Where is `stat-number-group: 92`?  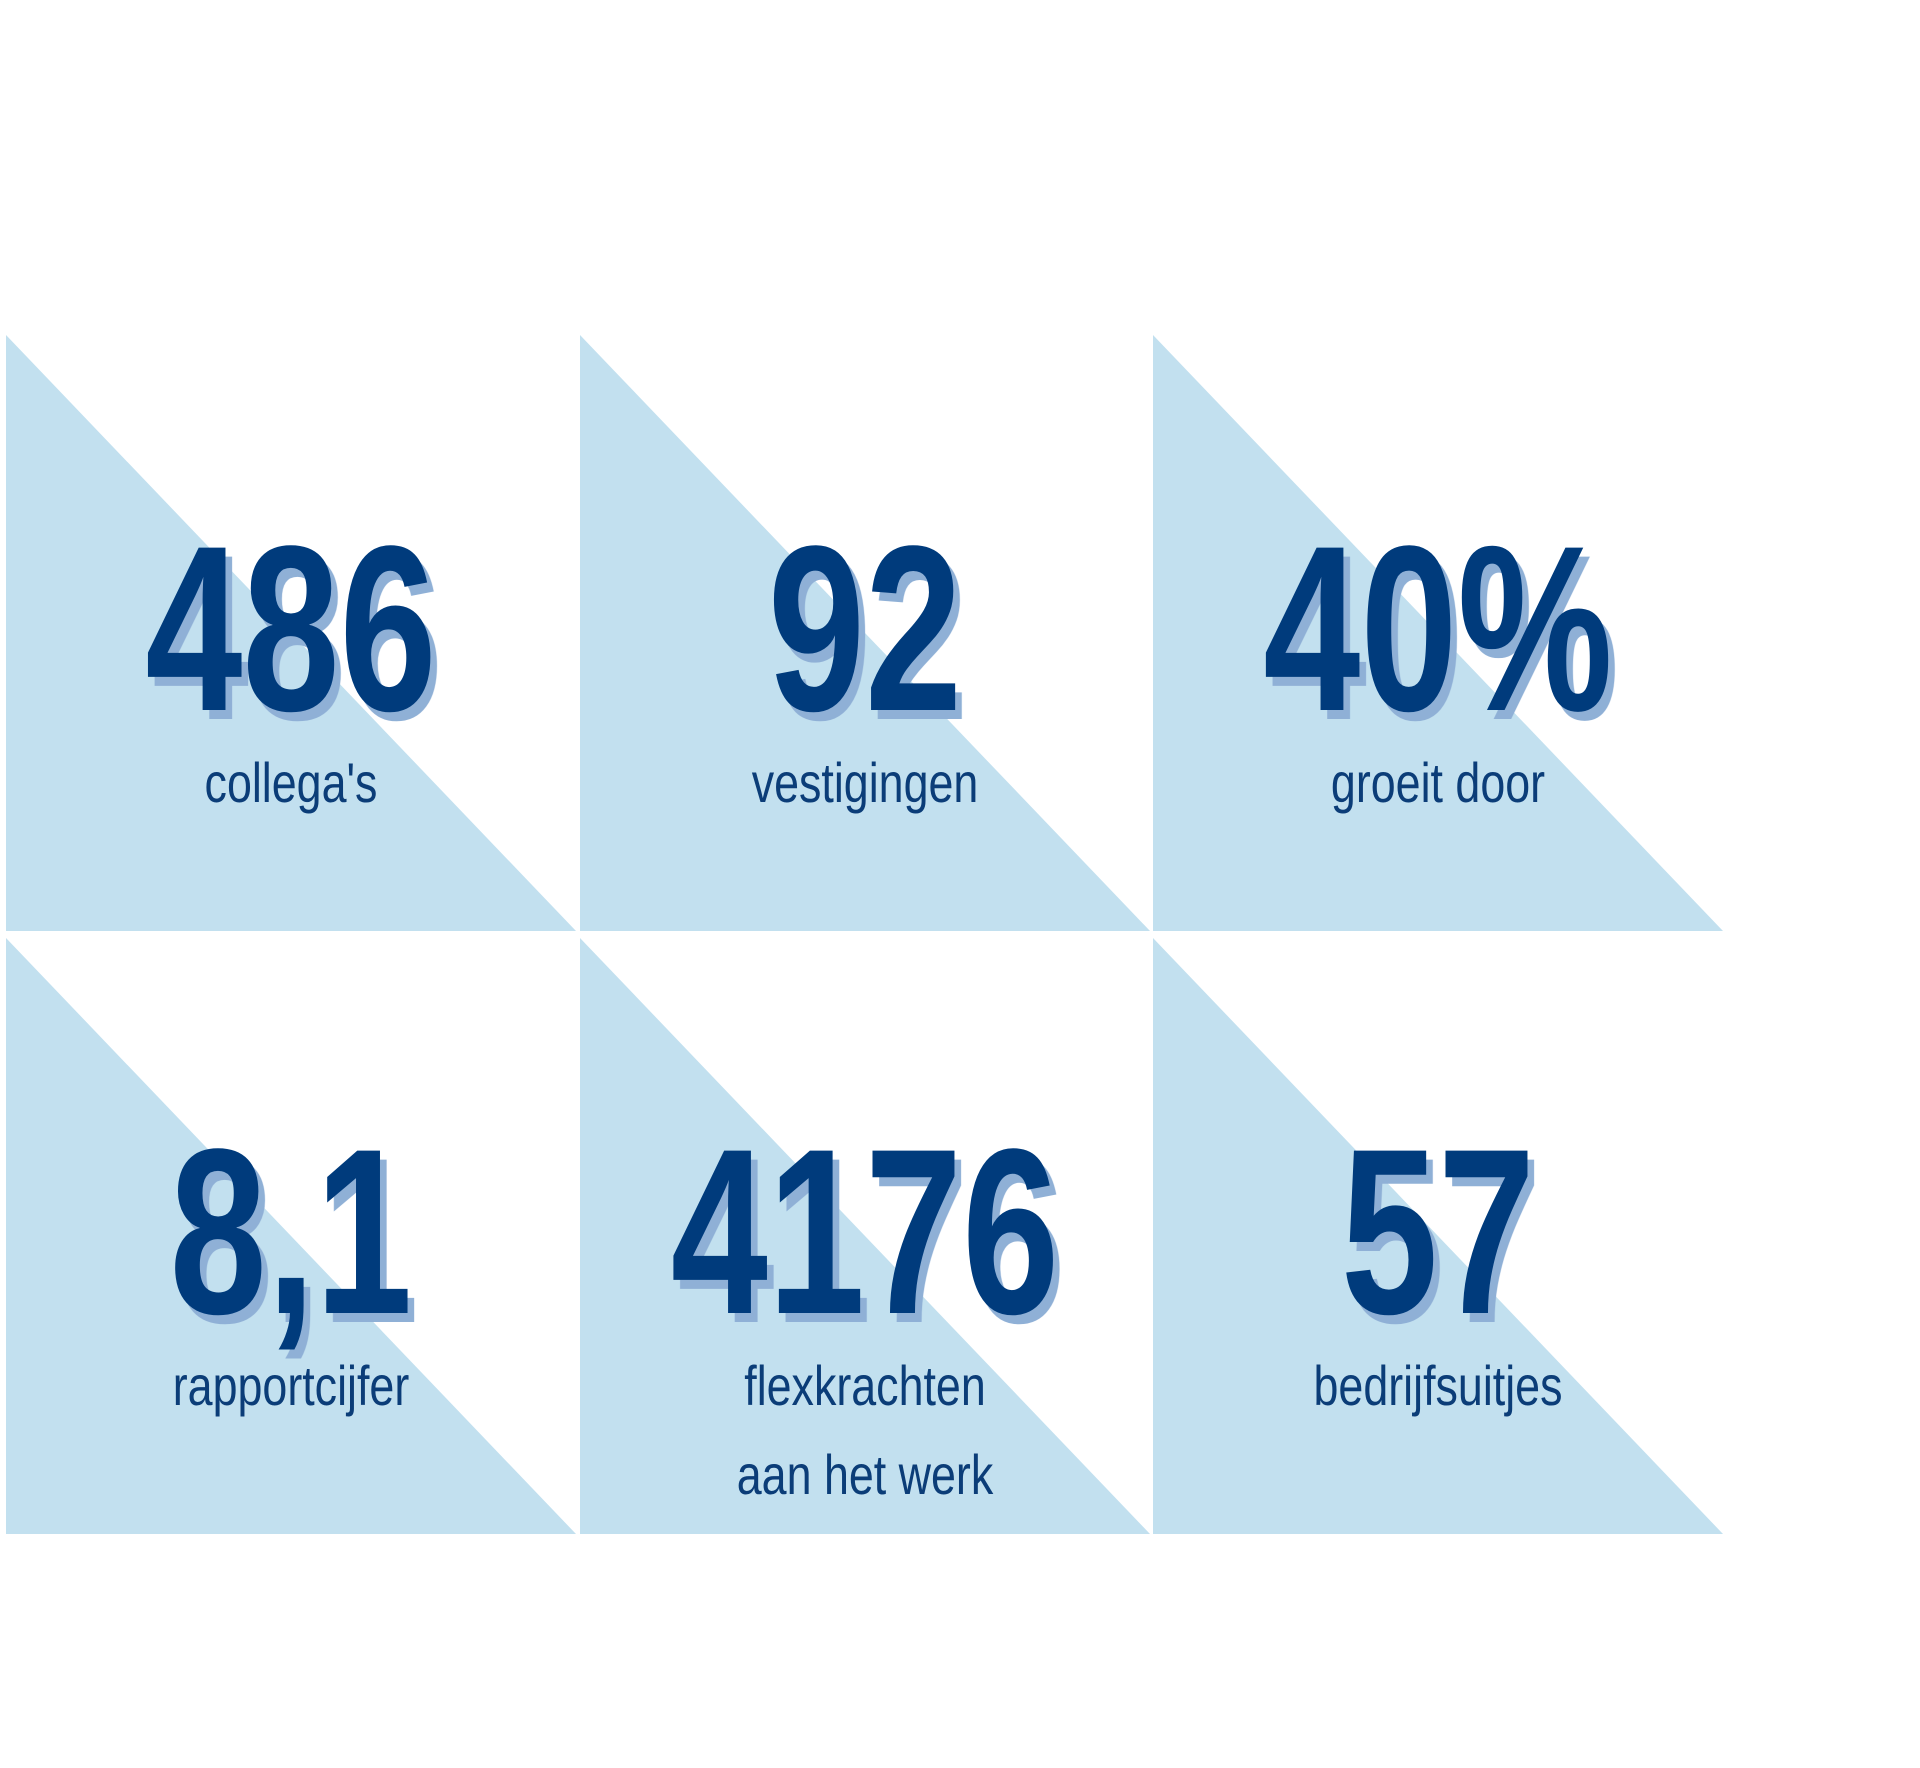
stat-number-group: 92 is located at coordinates (865, 628).